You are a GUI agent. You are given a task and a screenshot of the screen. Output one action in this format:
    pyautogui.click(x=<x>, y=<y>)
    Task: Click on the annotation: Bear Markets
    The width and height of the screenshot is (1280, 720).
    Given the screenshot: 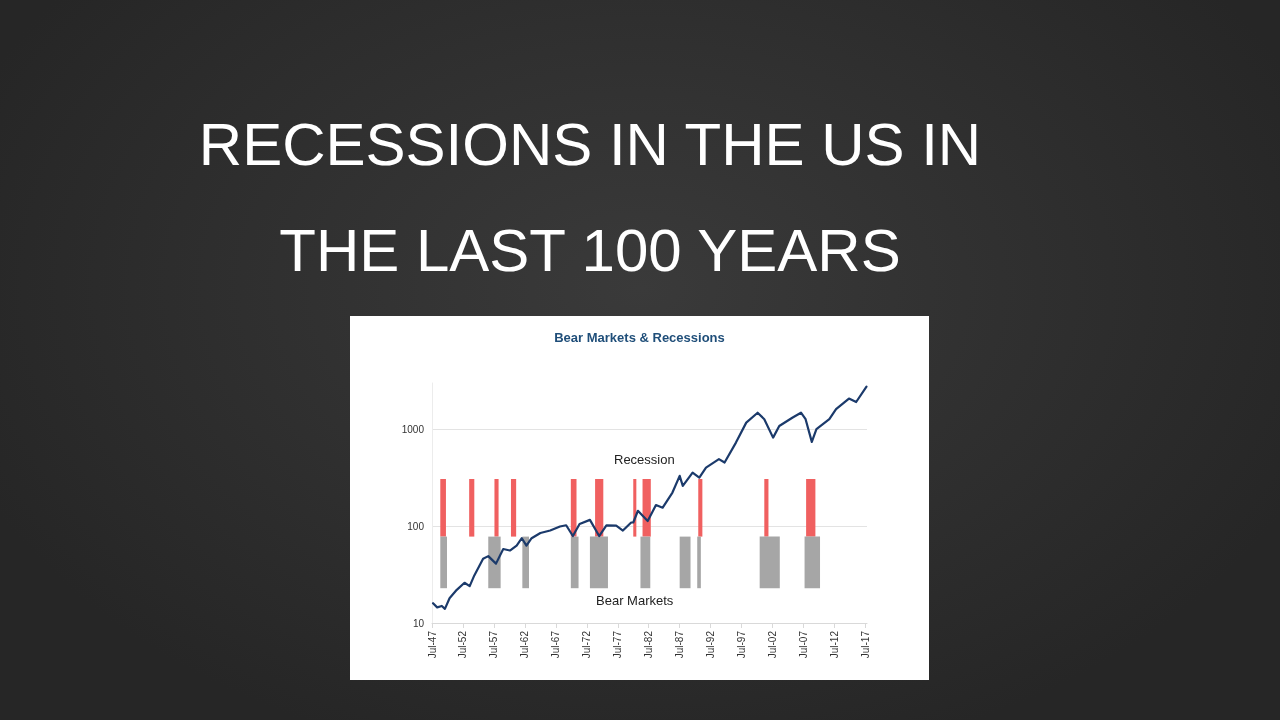 What is the action you would take?
    pyautogui.click(x=635, y=601)
    